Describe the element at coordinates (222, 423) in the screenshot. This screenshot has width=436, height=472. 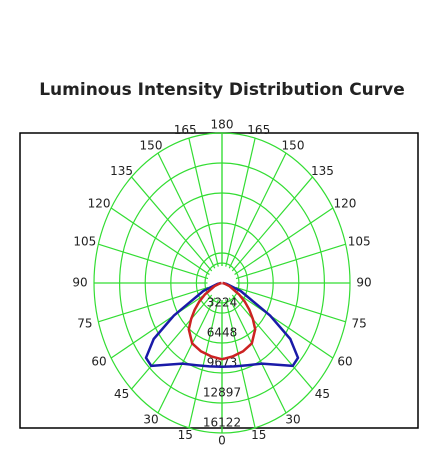
I see `r-tick-label: 16122` at that location.